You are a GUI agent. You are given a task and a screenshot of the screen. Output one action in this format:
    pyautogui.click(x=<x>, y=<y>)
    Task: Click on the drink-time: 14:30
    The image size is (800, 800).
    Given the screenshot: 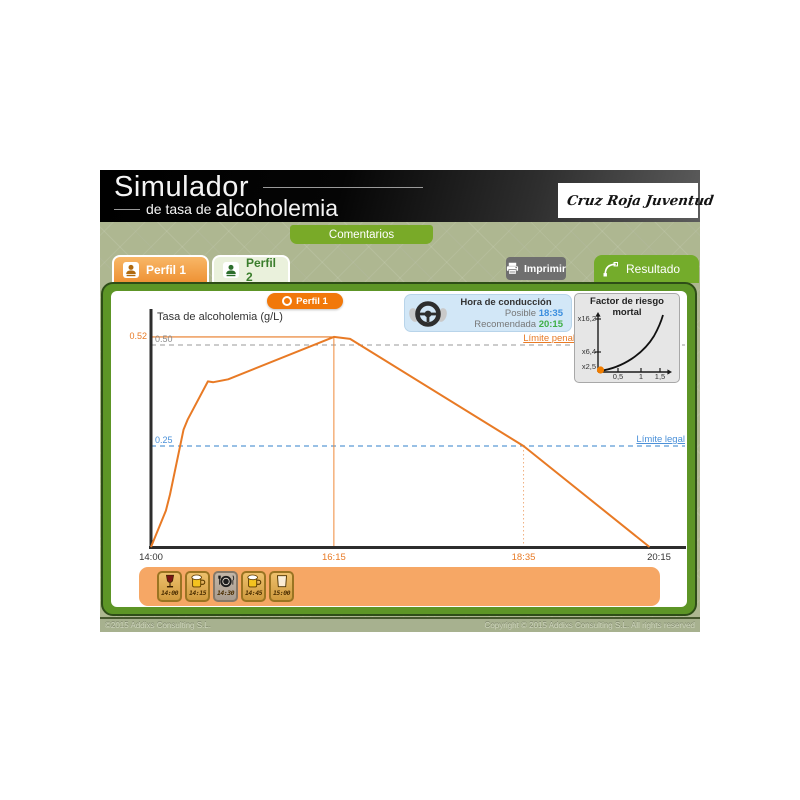 What is the action you would take?
    pyautogui.click(x=225, y=593)
    